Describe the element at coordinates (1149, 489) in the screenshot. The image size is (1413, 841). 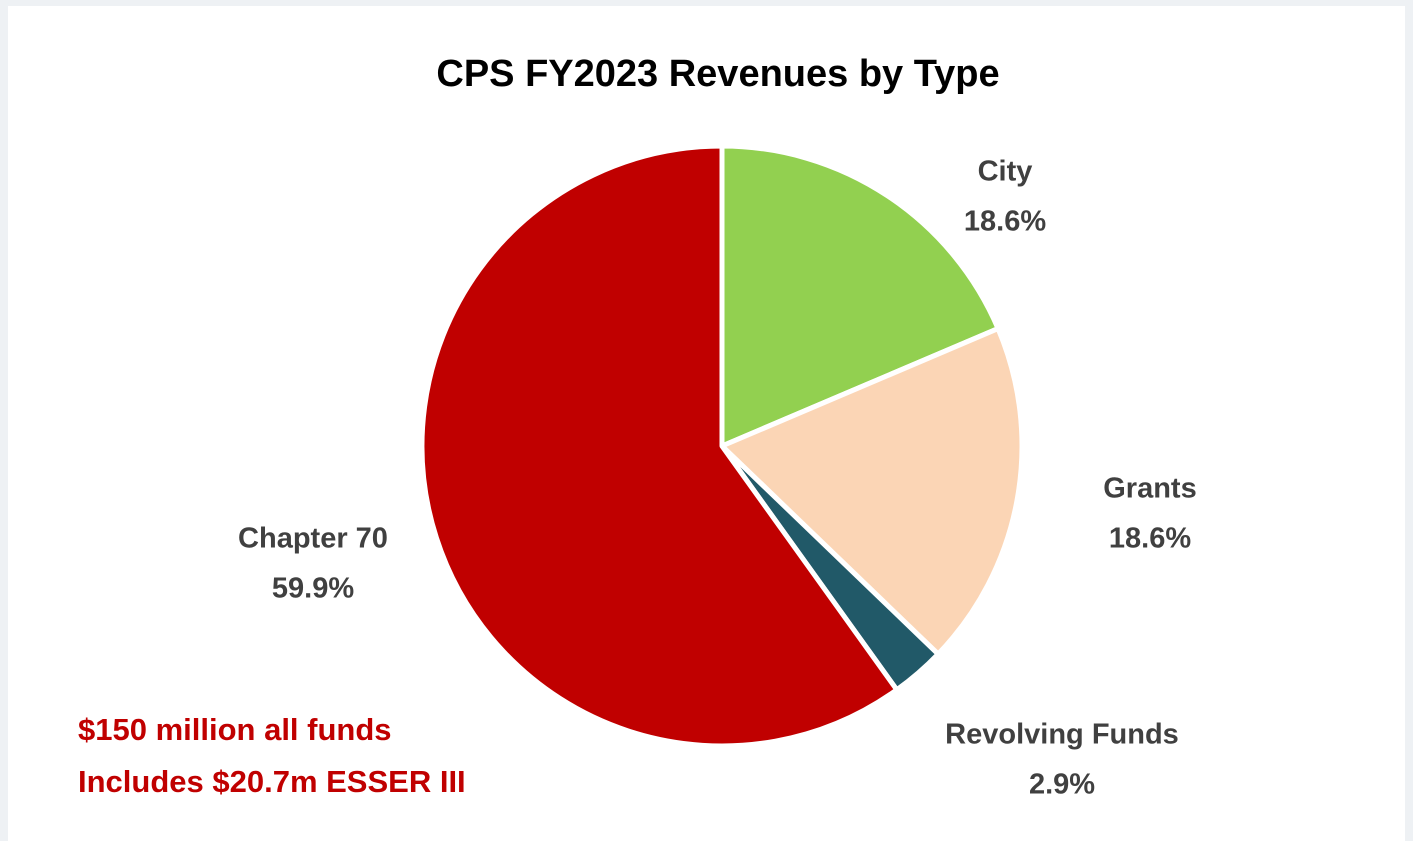
I see `slice-label: Grants` at that location.